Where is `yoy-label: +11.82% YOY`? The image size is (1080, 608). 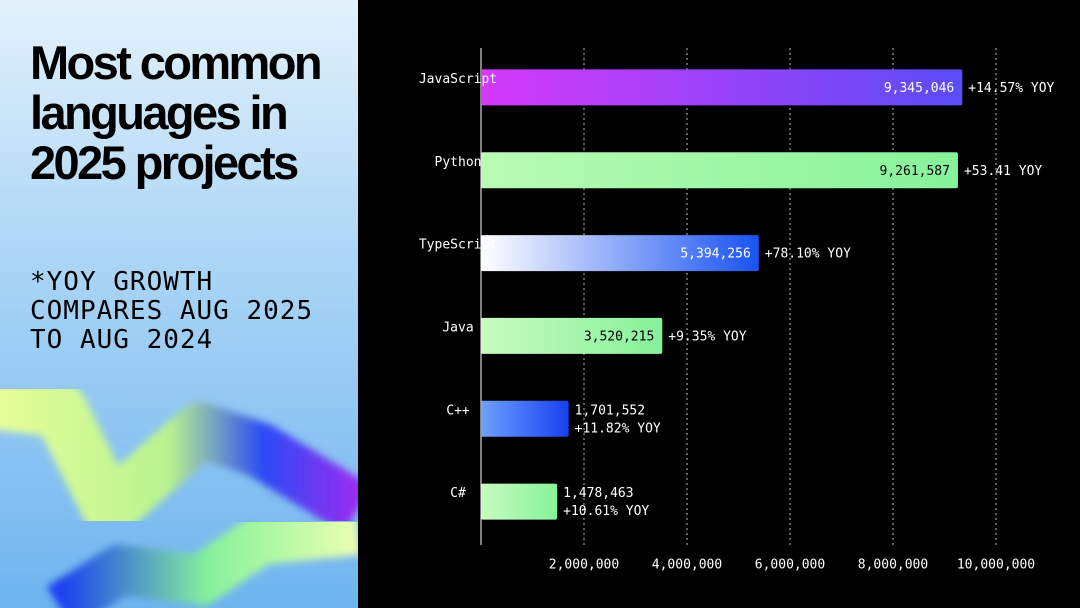
yoy-label: +11.82% YOY is located at coordinates (618, 428).